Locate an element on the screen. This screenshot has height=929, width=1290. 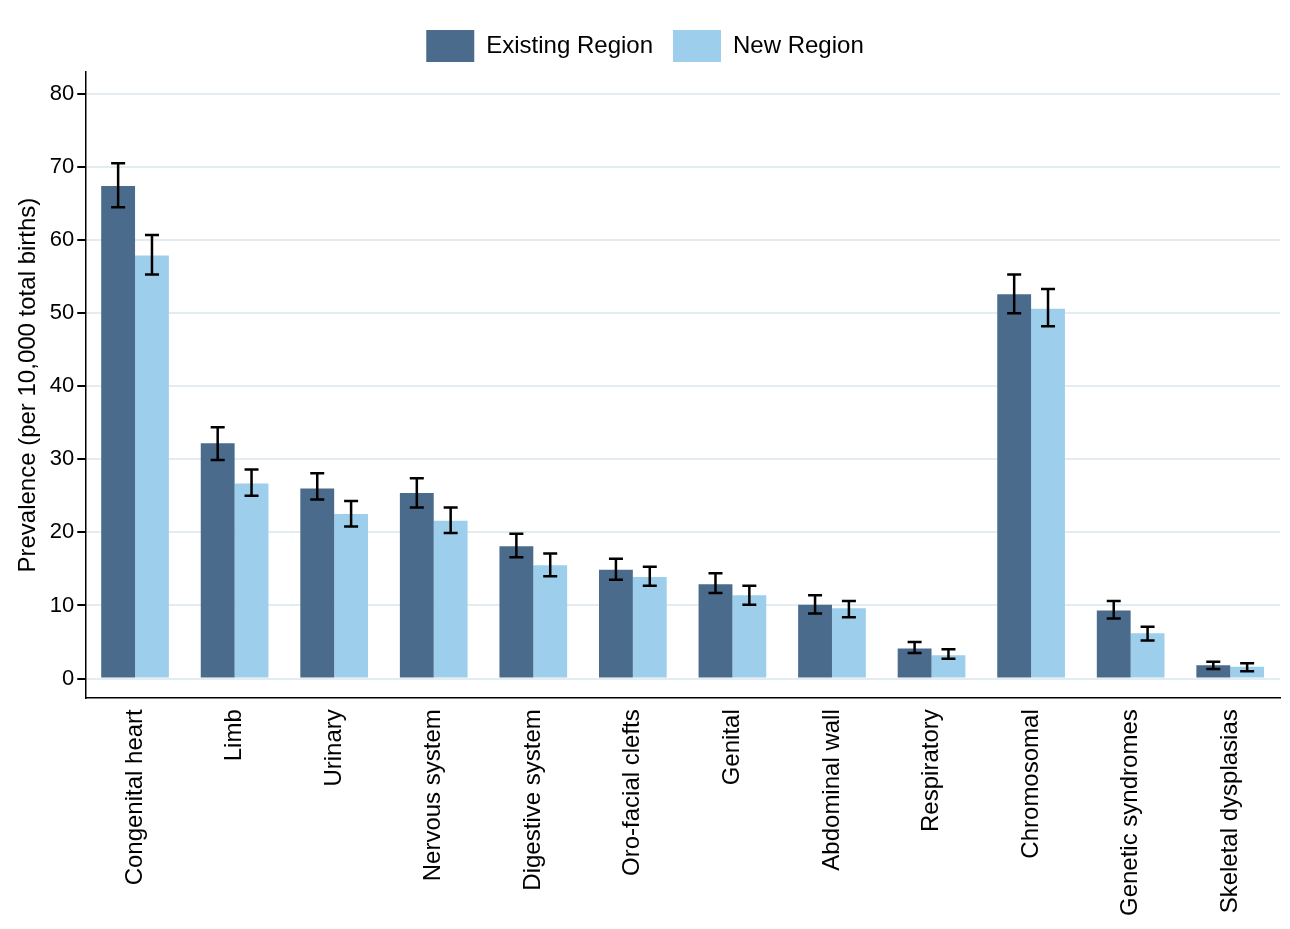
y-tick-label: 0 is located at coordinates (68, 677).